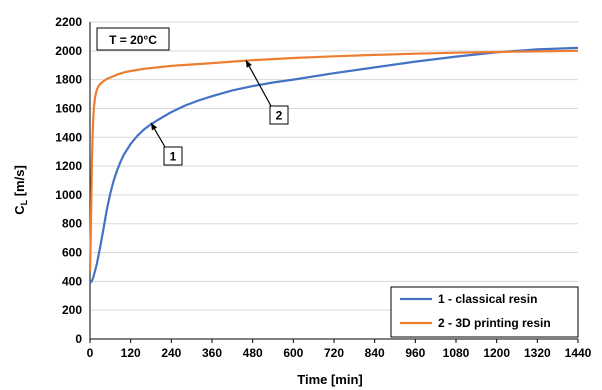 This screenshot has width=602, height=390. I want to click on y-tick-label: 600, so click(72, 253).